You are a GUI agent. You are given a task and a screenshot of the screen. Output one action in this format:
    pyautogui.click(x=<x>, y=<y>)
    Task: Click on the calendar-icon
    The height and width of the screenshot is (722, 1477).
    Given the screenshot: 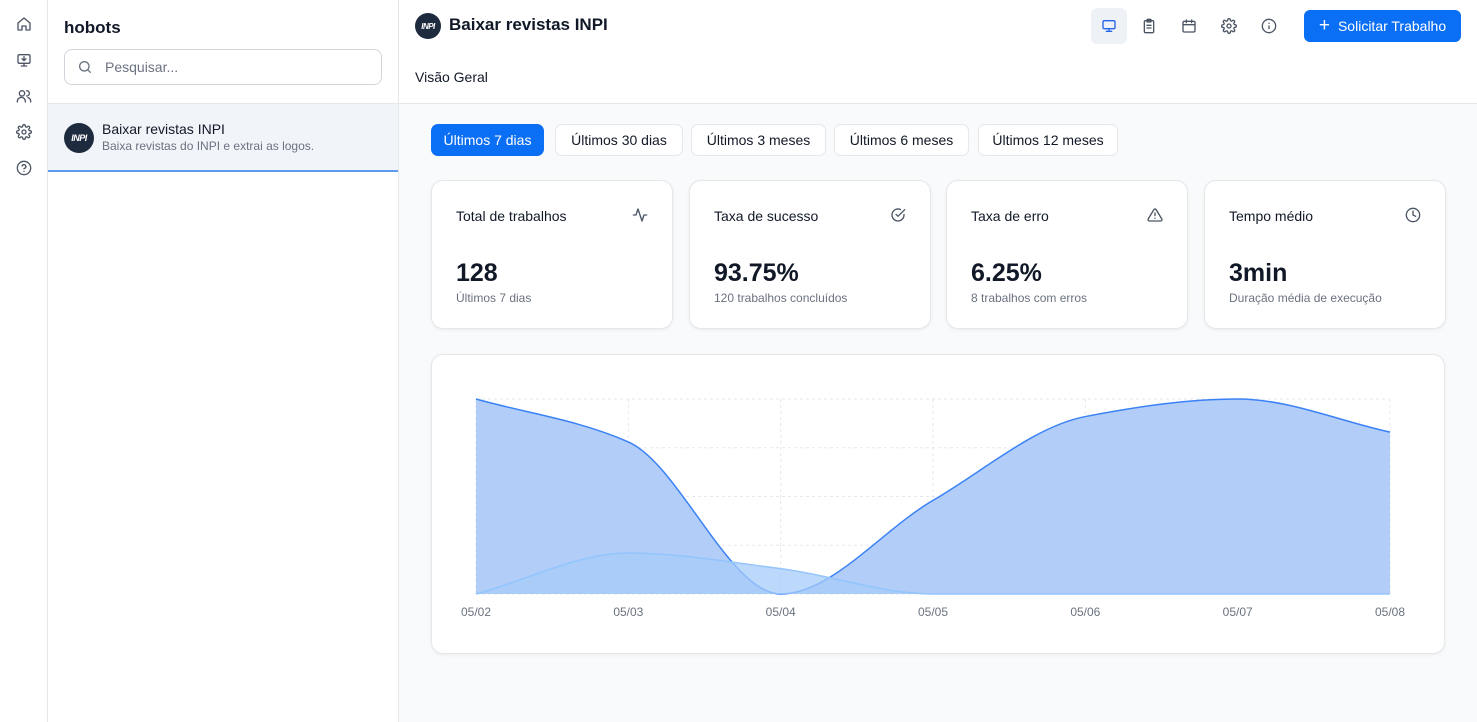 What is the action you would take?
    pyautogui.click(x=1189, y=26)
    